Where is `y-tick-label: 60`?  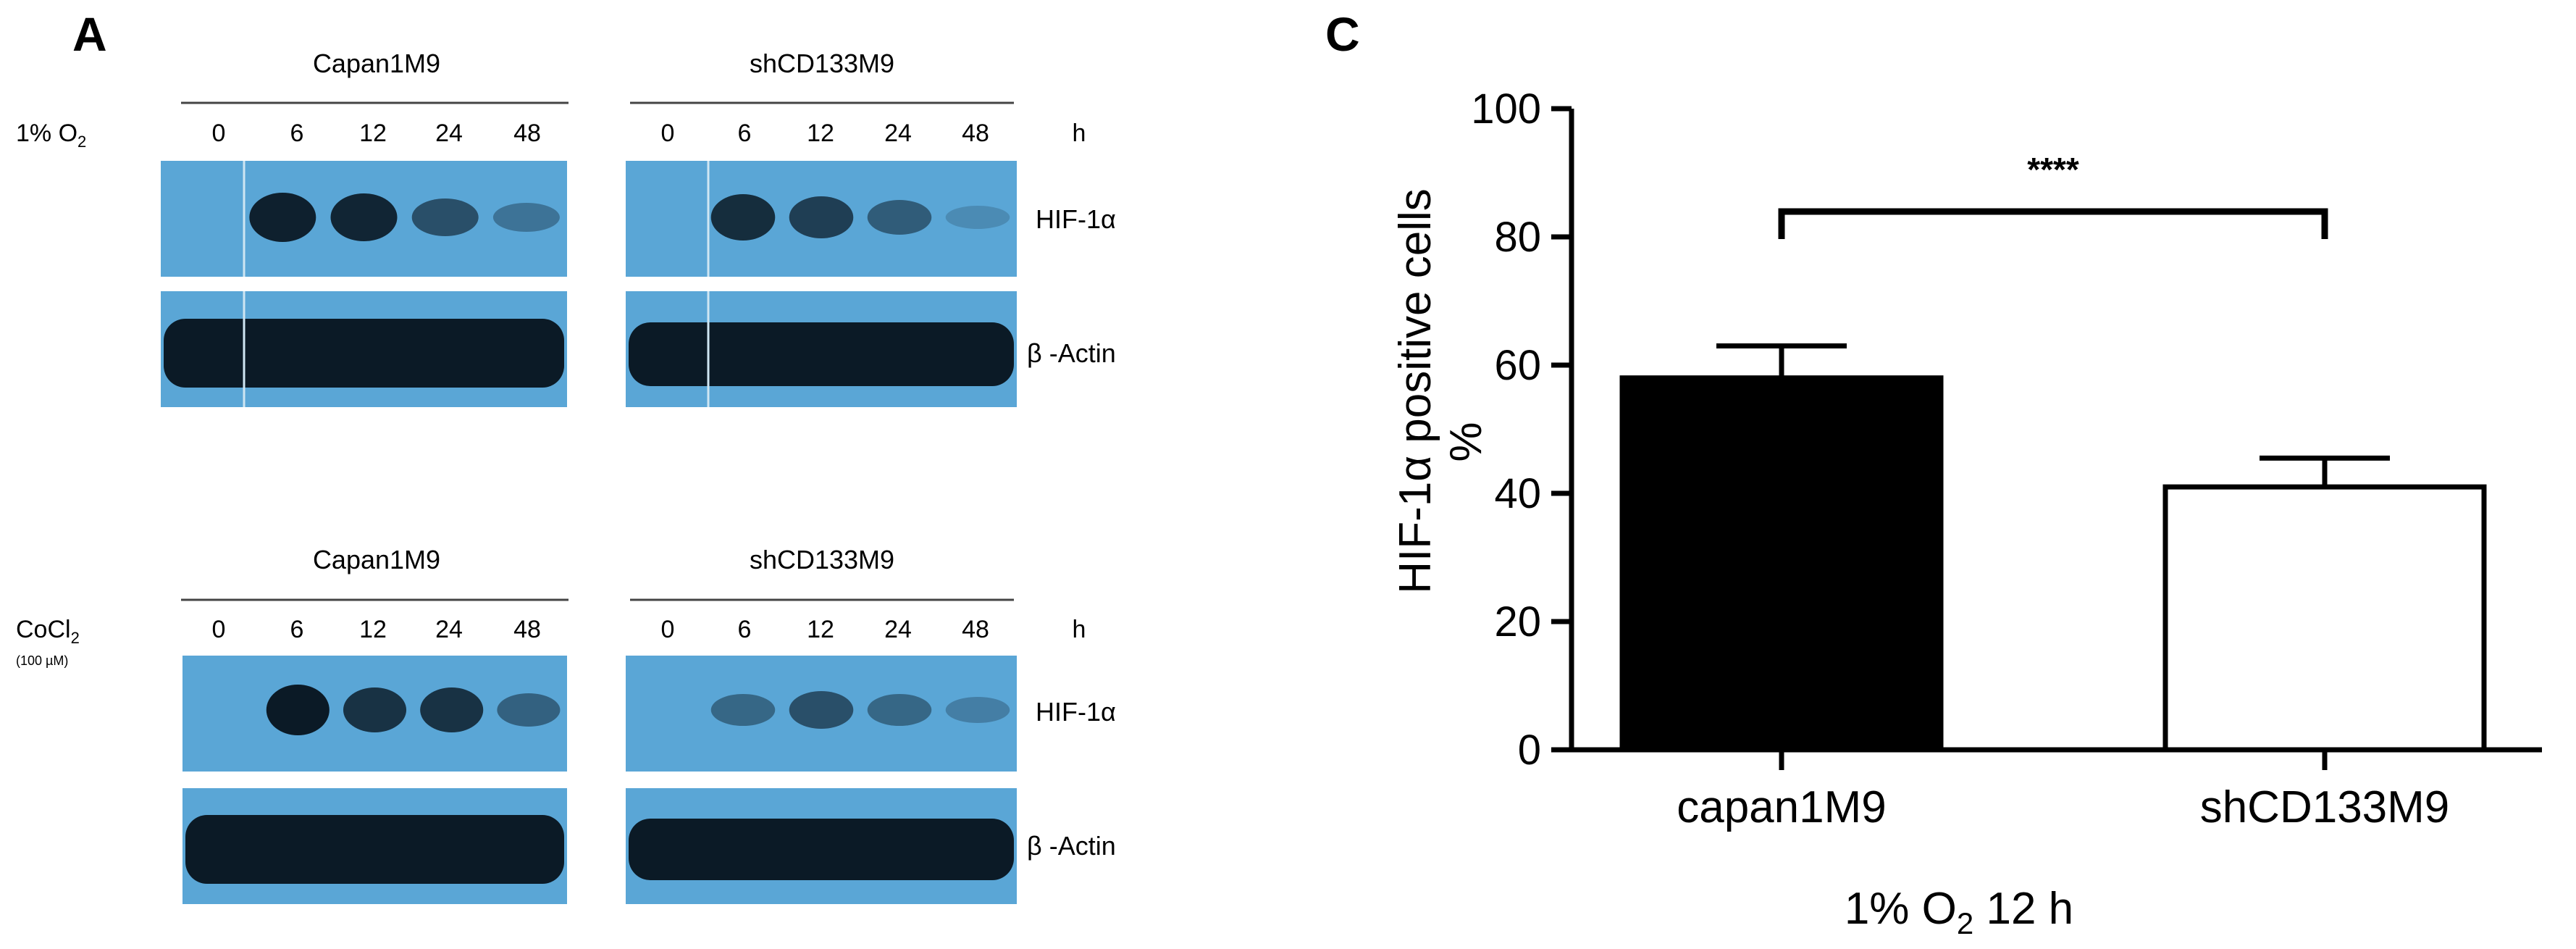 y-tick-label: 60 is located at coordinates (1517, 365).